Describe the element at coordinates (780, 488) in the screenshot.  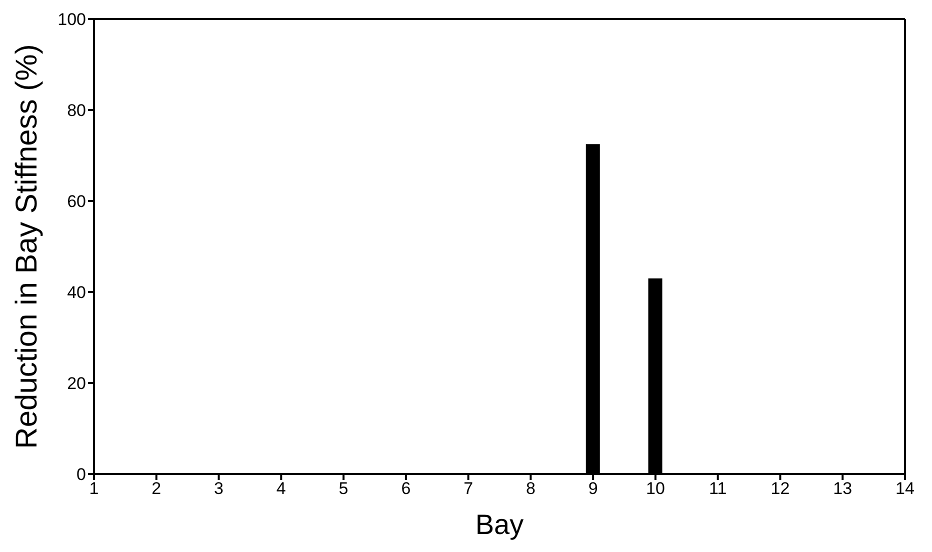
I see `x-tick-label: 12` at that location.